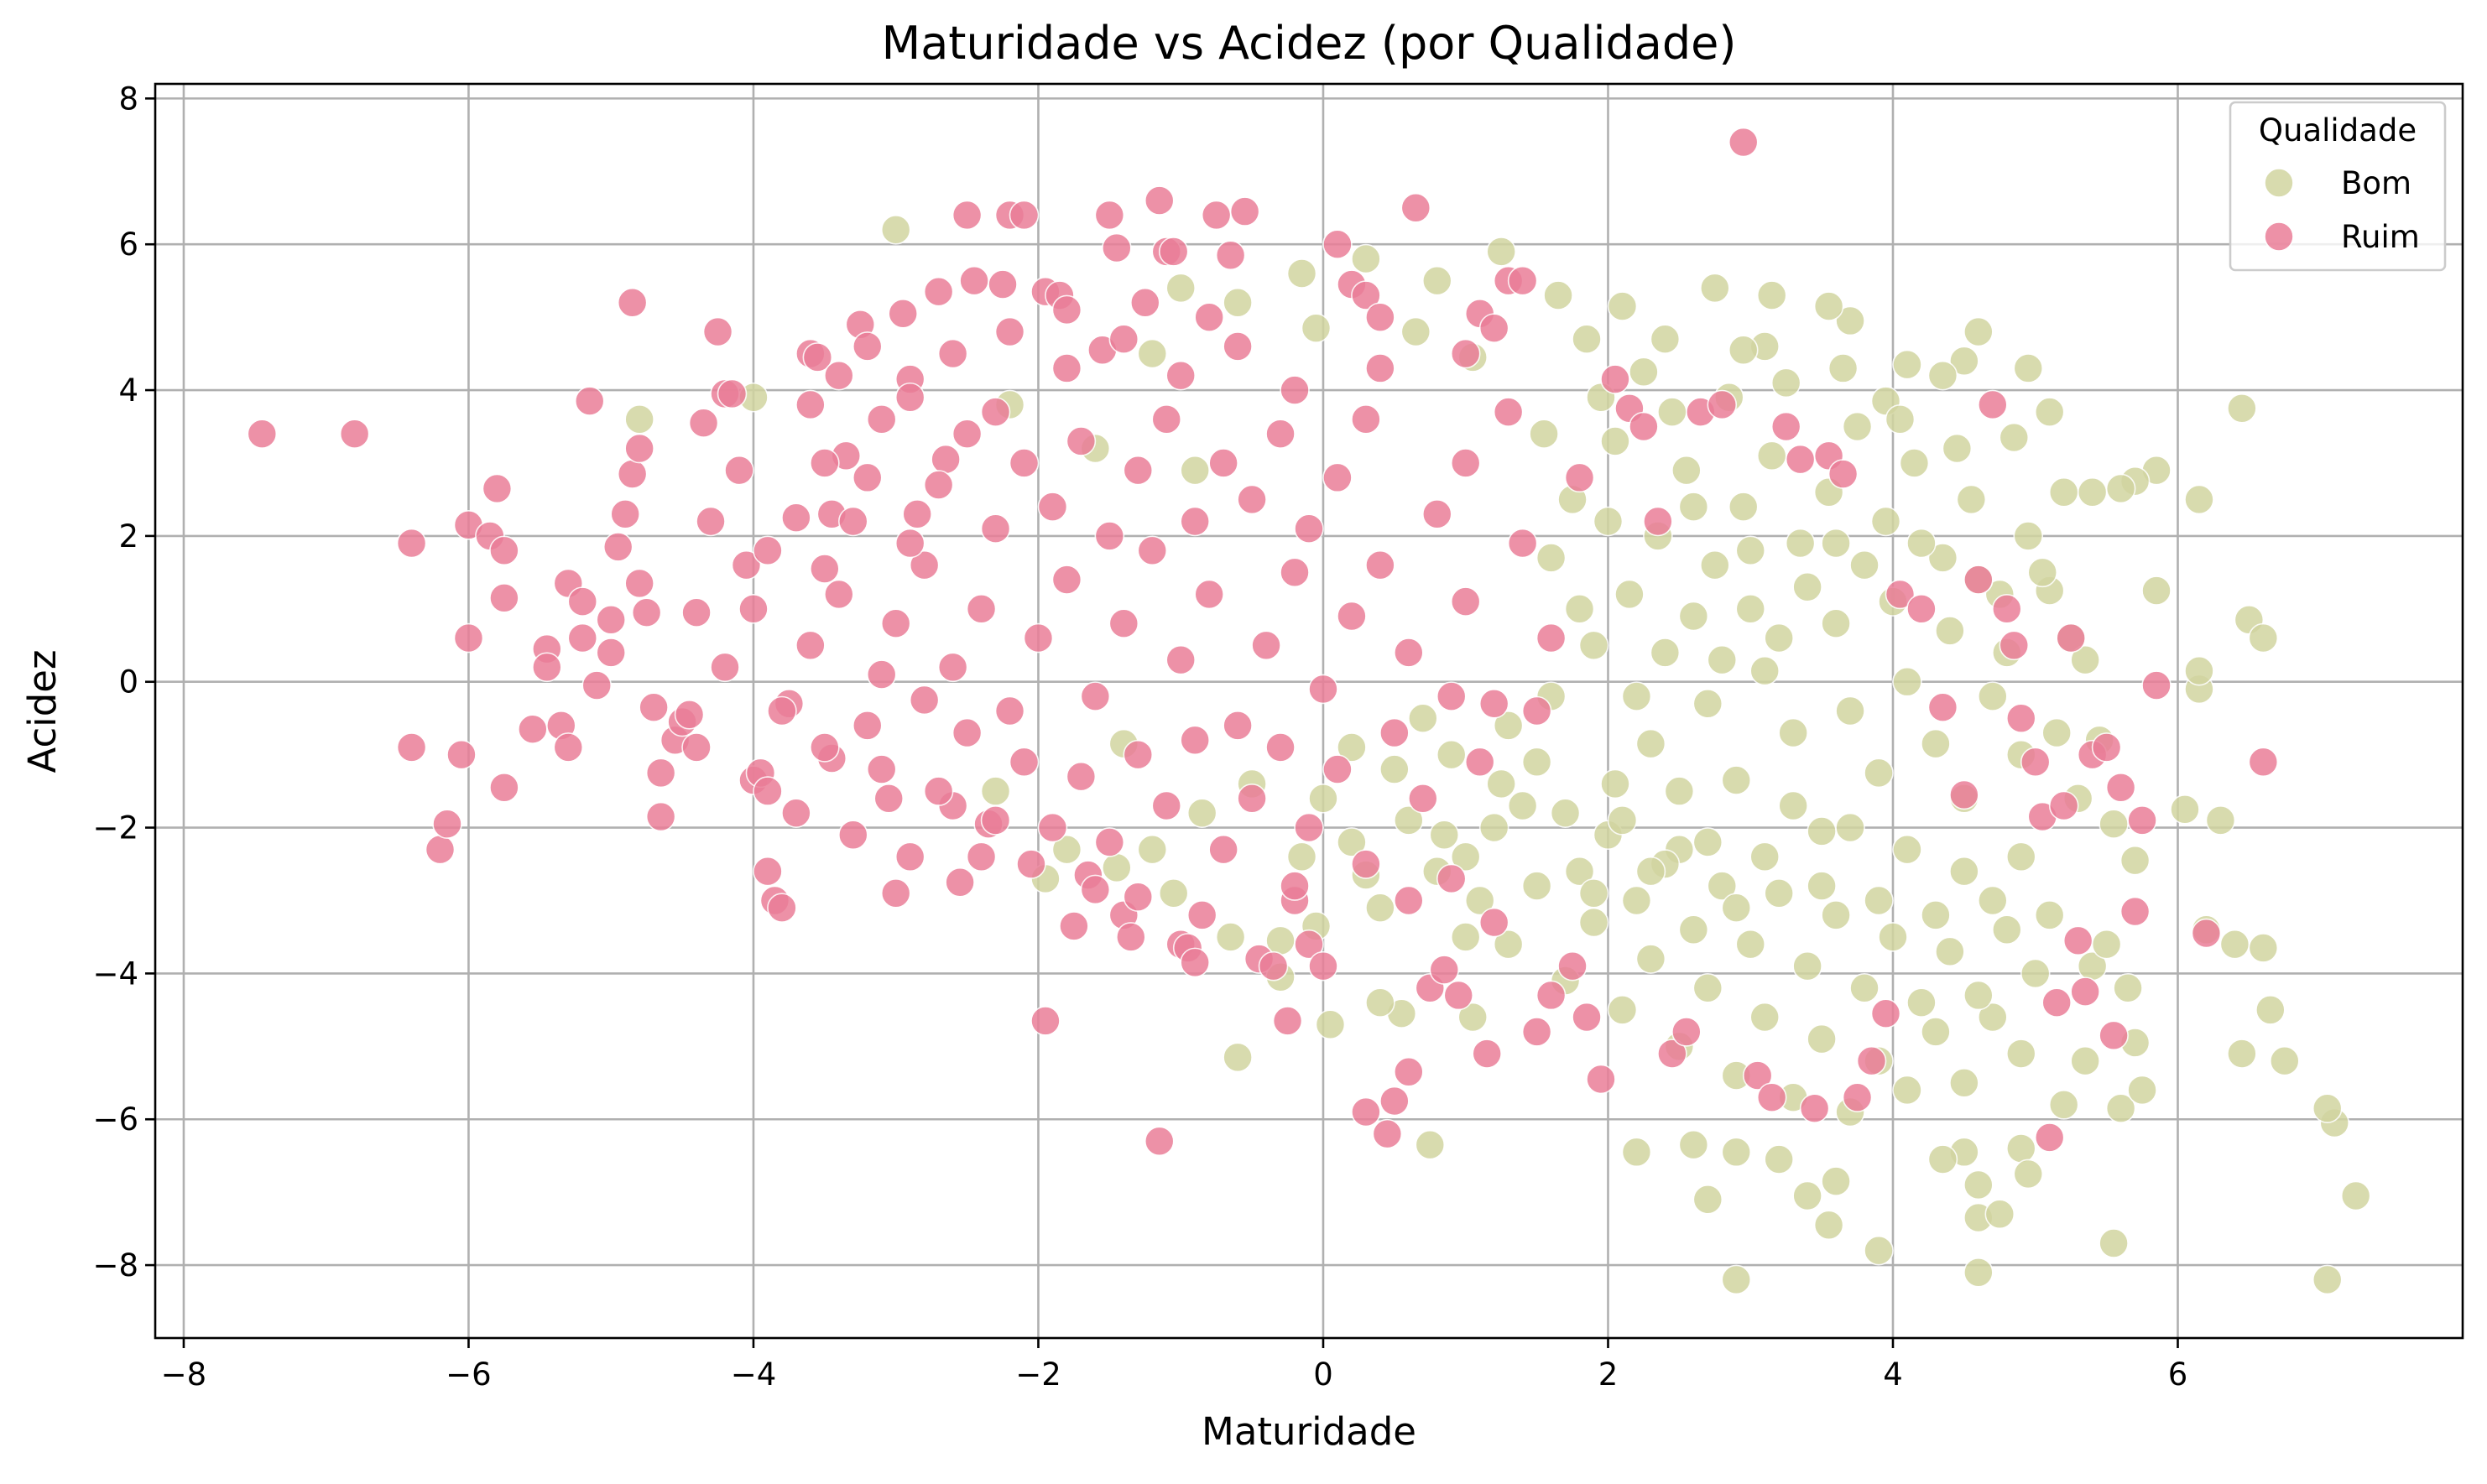 This screenshot has width=2487, height=1484. Describe the element at coordinates (184, 1374) in the screenshot. I see `x-tick-label: −8` at that location.